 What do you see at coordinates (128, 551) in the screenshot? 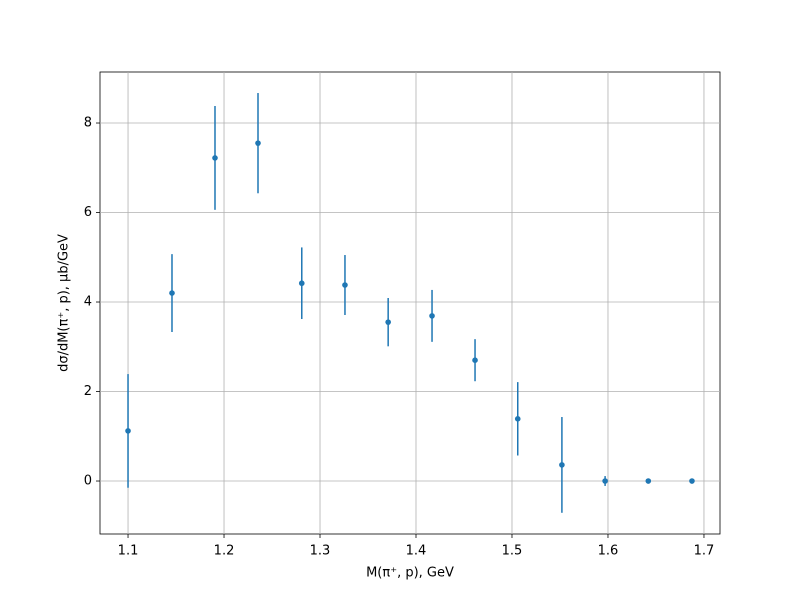
I see `x-tick-label: 1.1` at bounding box center [128, 551].